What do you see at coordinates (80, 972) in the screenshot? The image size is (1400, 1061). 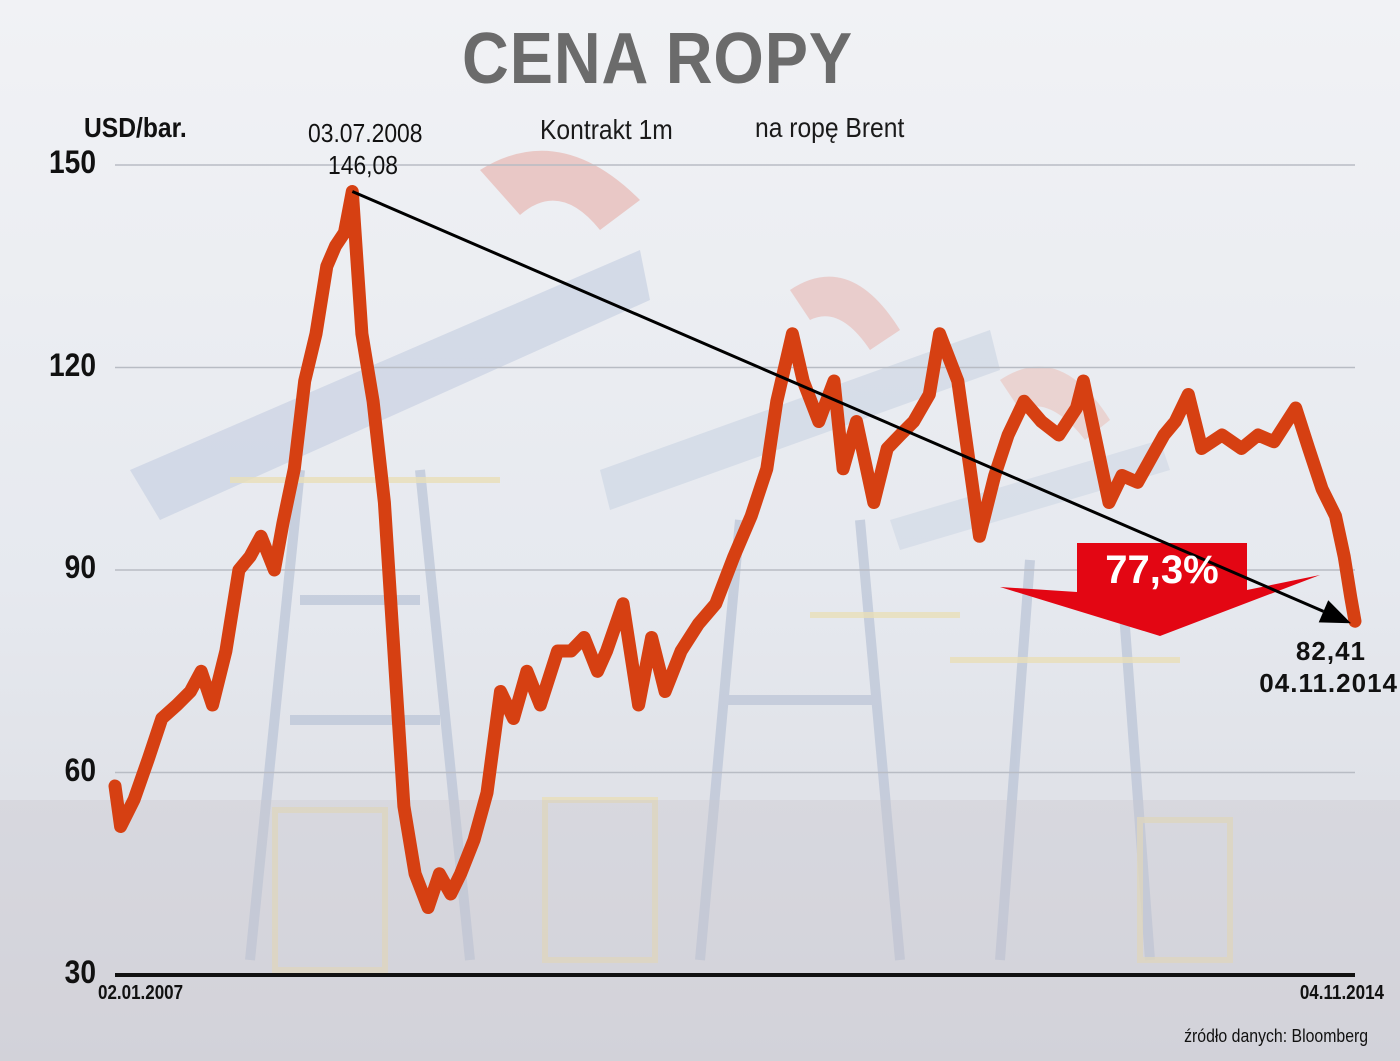 I see `y-tick-30: 30` at bounding box center [80, 972].